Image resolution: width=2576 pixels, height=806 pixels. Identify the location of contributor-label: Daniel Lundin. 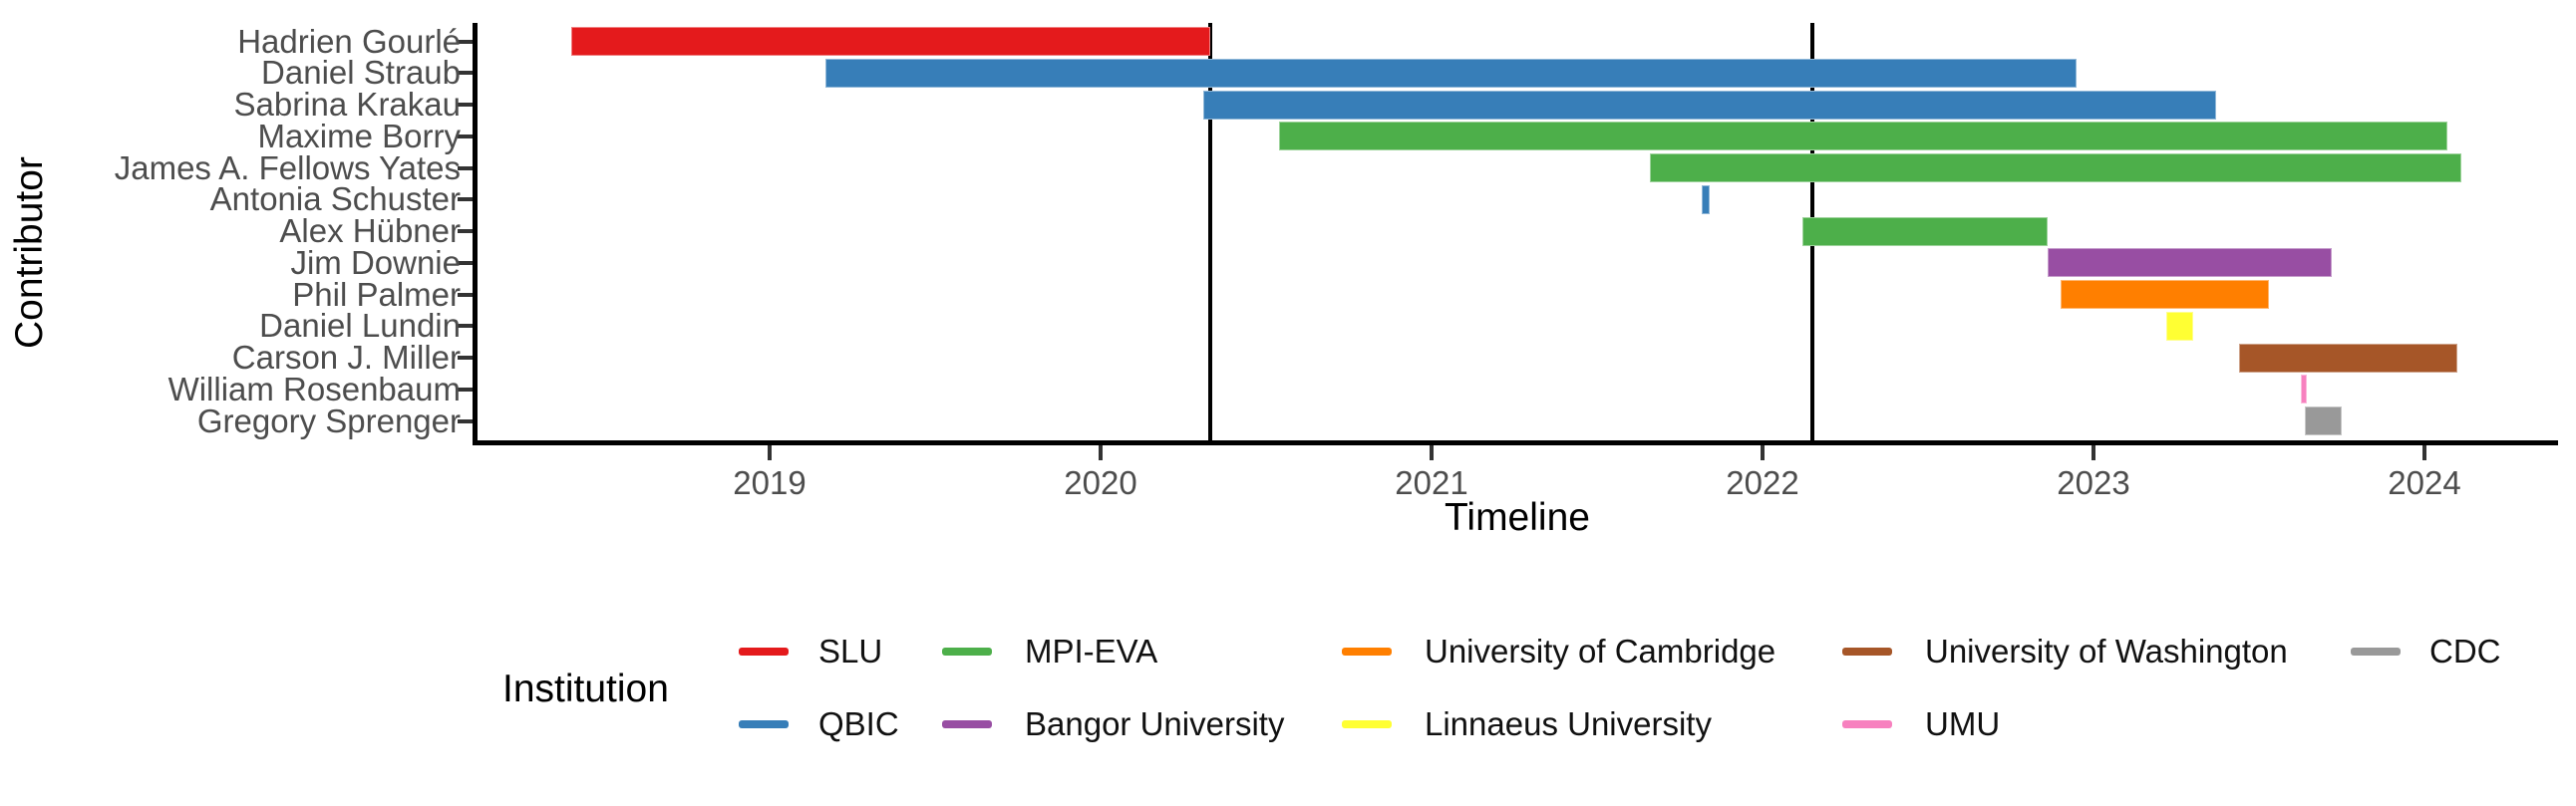
(360, 326).